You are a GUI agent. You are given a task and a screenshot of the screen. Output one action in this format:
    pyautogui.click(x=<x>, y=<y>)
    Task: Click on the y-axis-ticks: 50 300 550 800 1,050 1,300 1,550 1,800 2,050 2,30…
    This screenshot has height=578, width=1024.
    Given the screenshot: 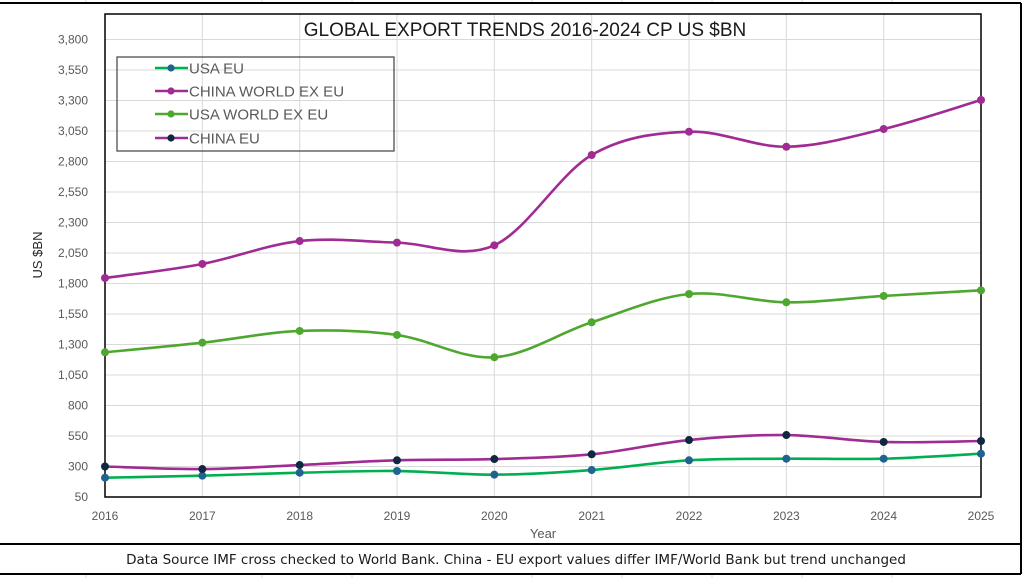 What is the action you would take?
    pyautogui.click(x=73, y=269)
    